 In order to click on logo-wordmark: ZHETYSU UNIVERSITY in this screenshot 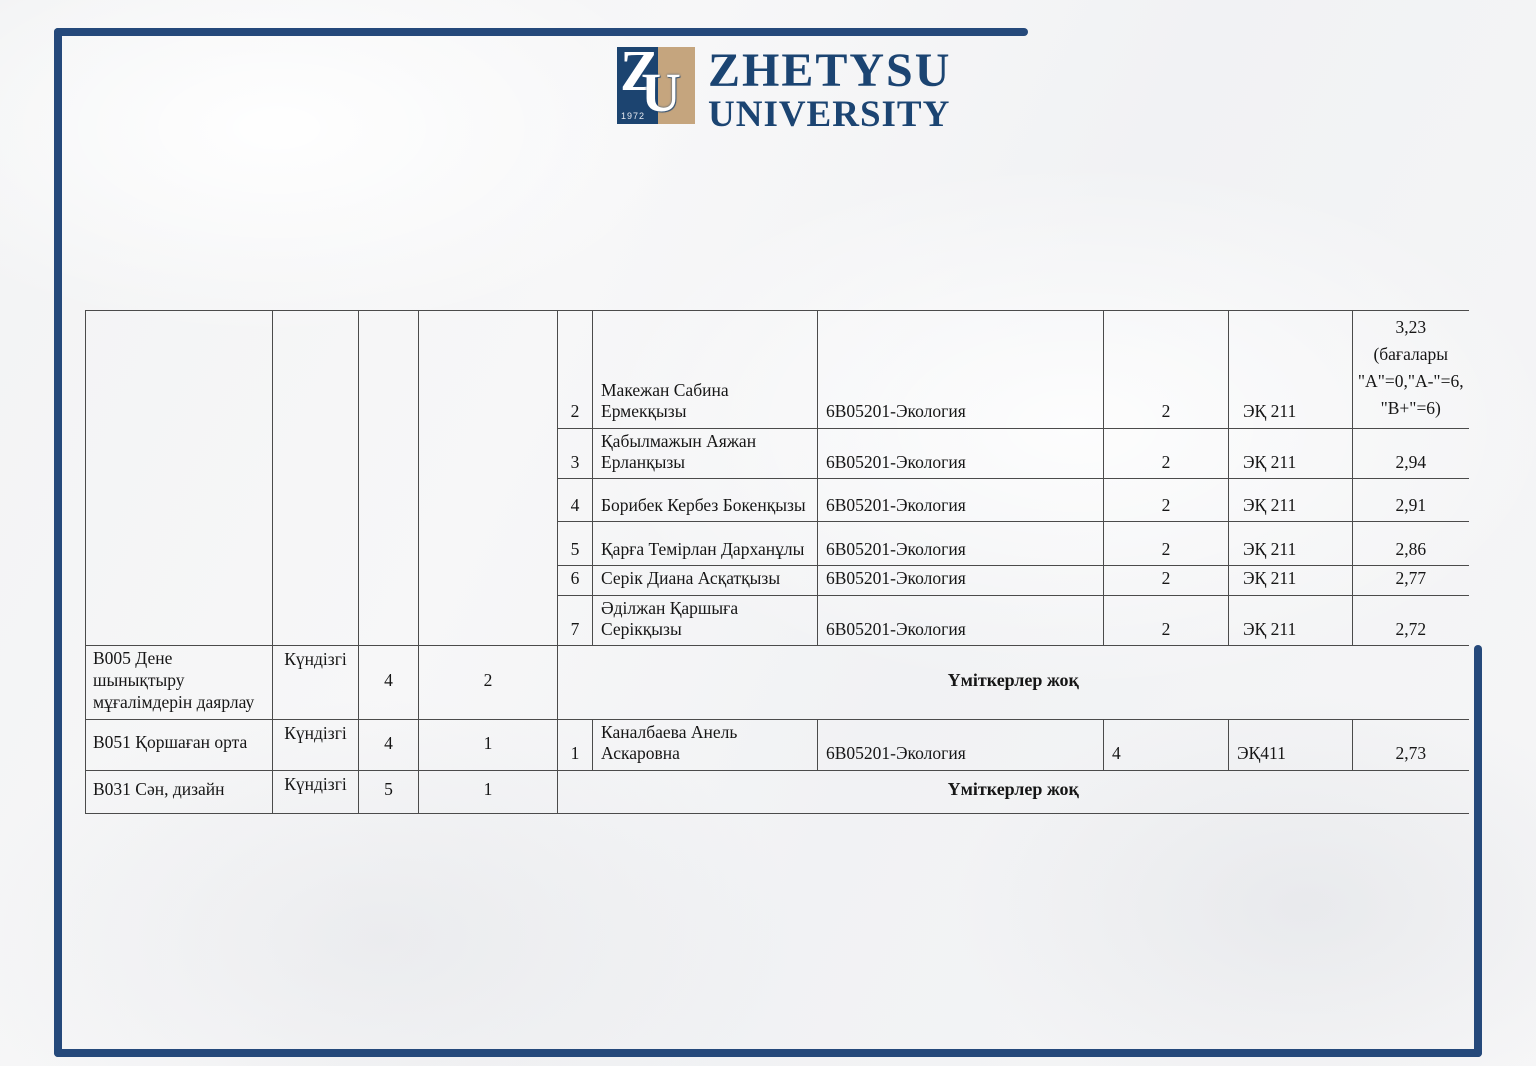, I will do `click(830, 89)`.